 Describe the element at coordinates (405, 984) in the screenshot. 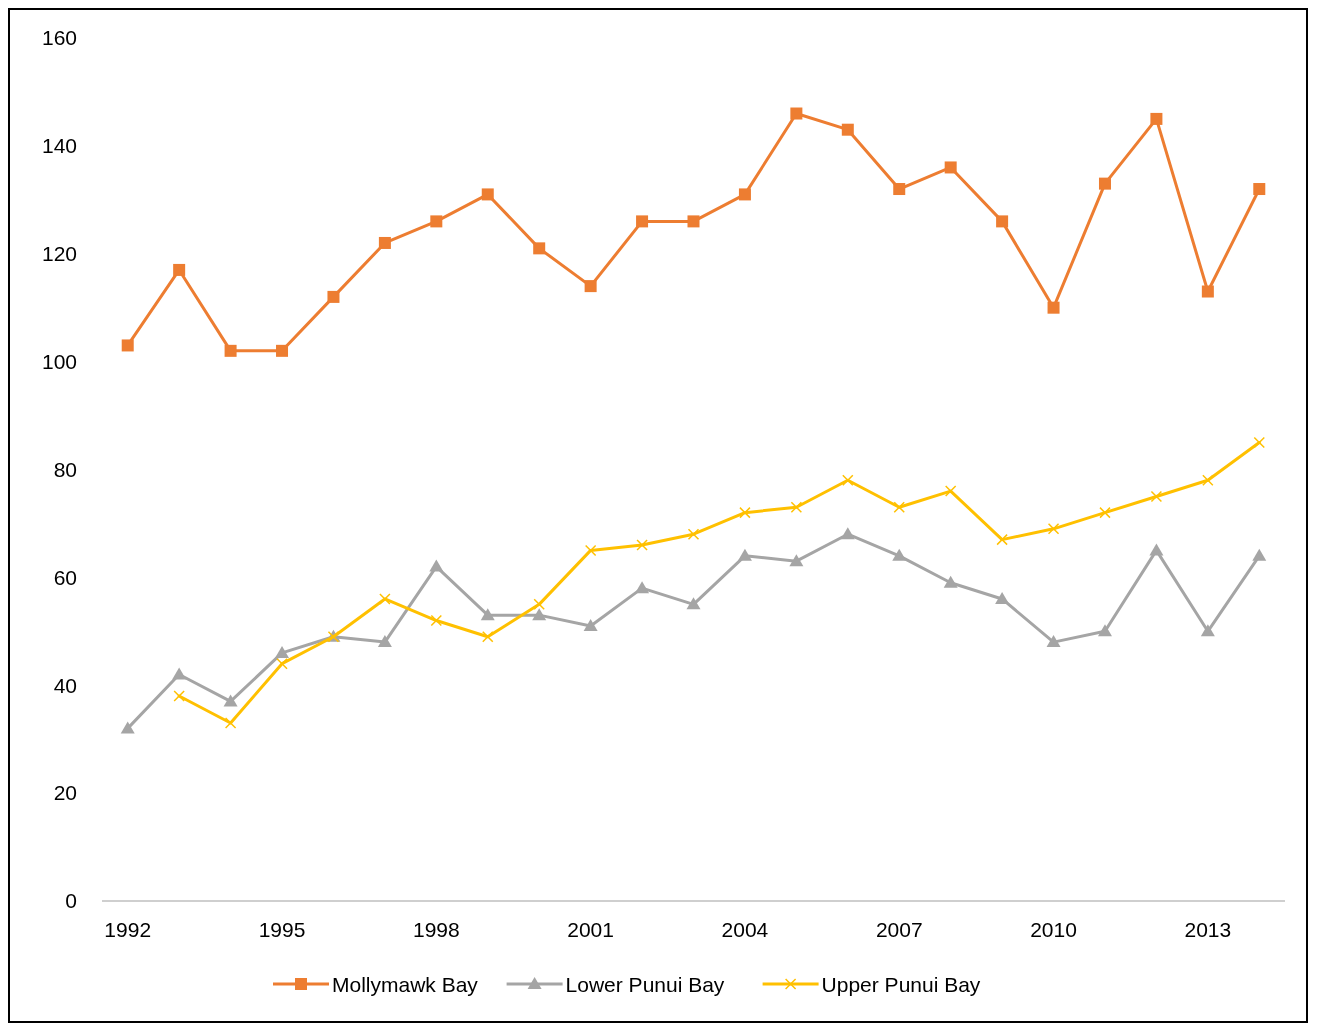

I see `legend-label: Mollymawk Bay` at that location.